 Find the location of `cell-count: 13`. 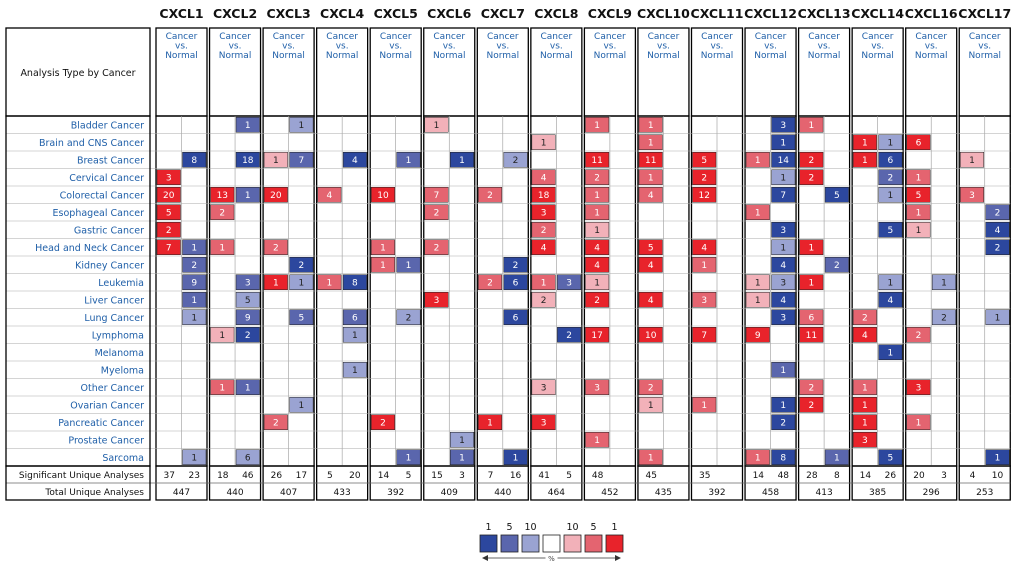

cell-count: 13 is located at coordinates (222, 196).